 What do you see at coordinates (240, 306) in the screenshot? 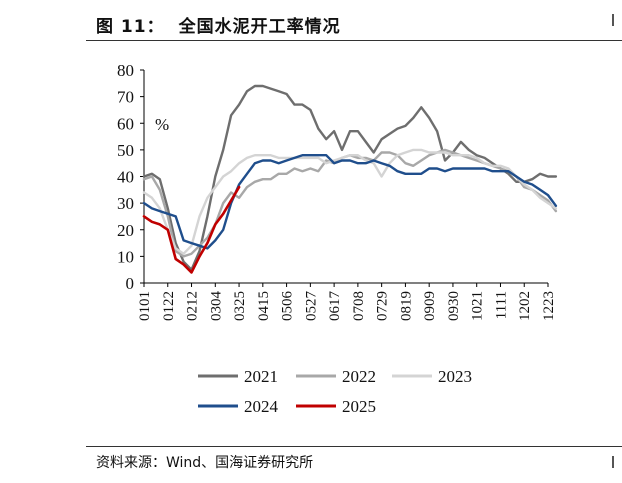
I see `x-tick-label: 0325` at bounding box center [240, 306].